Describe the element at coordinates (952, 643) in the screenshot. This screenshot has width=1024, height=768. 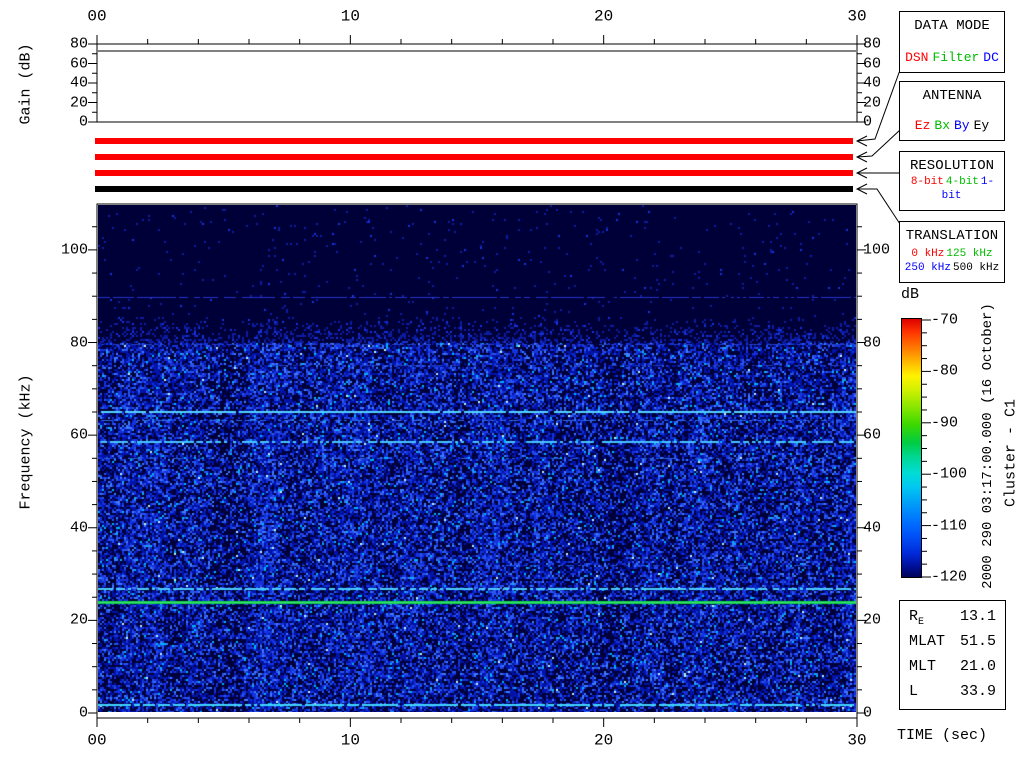
I see `ephemeris-row: MLAT 51.5` at that location.